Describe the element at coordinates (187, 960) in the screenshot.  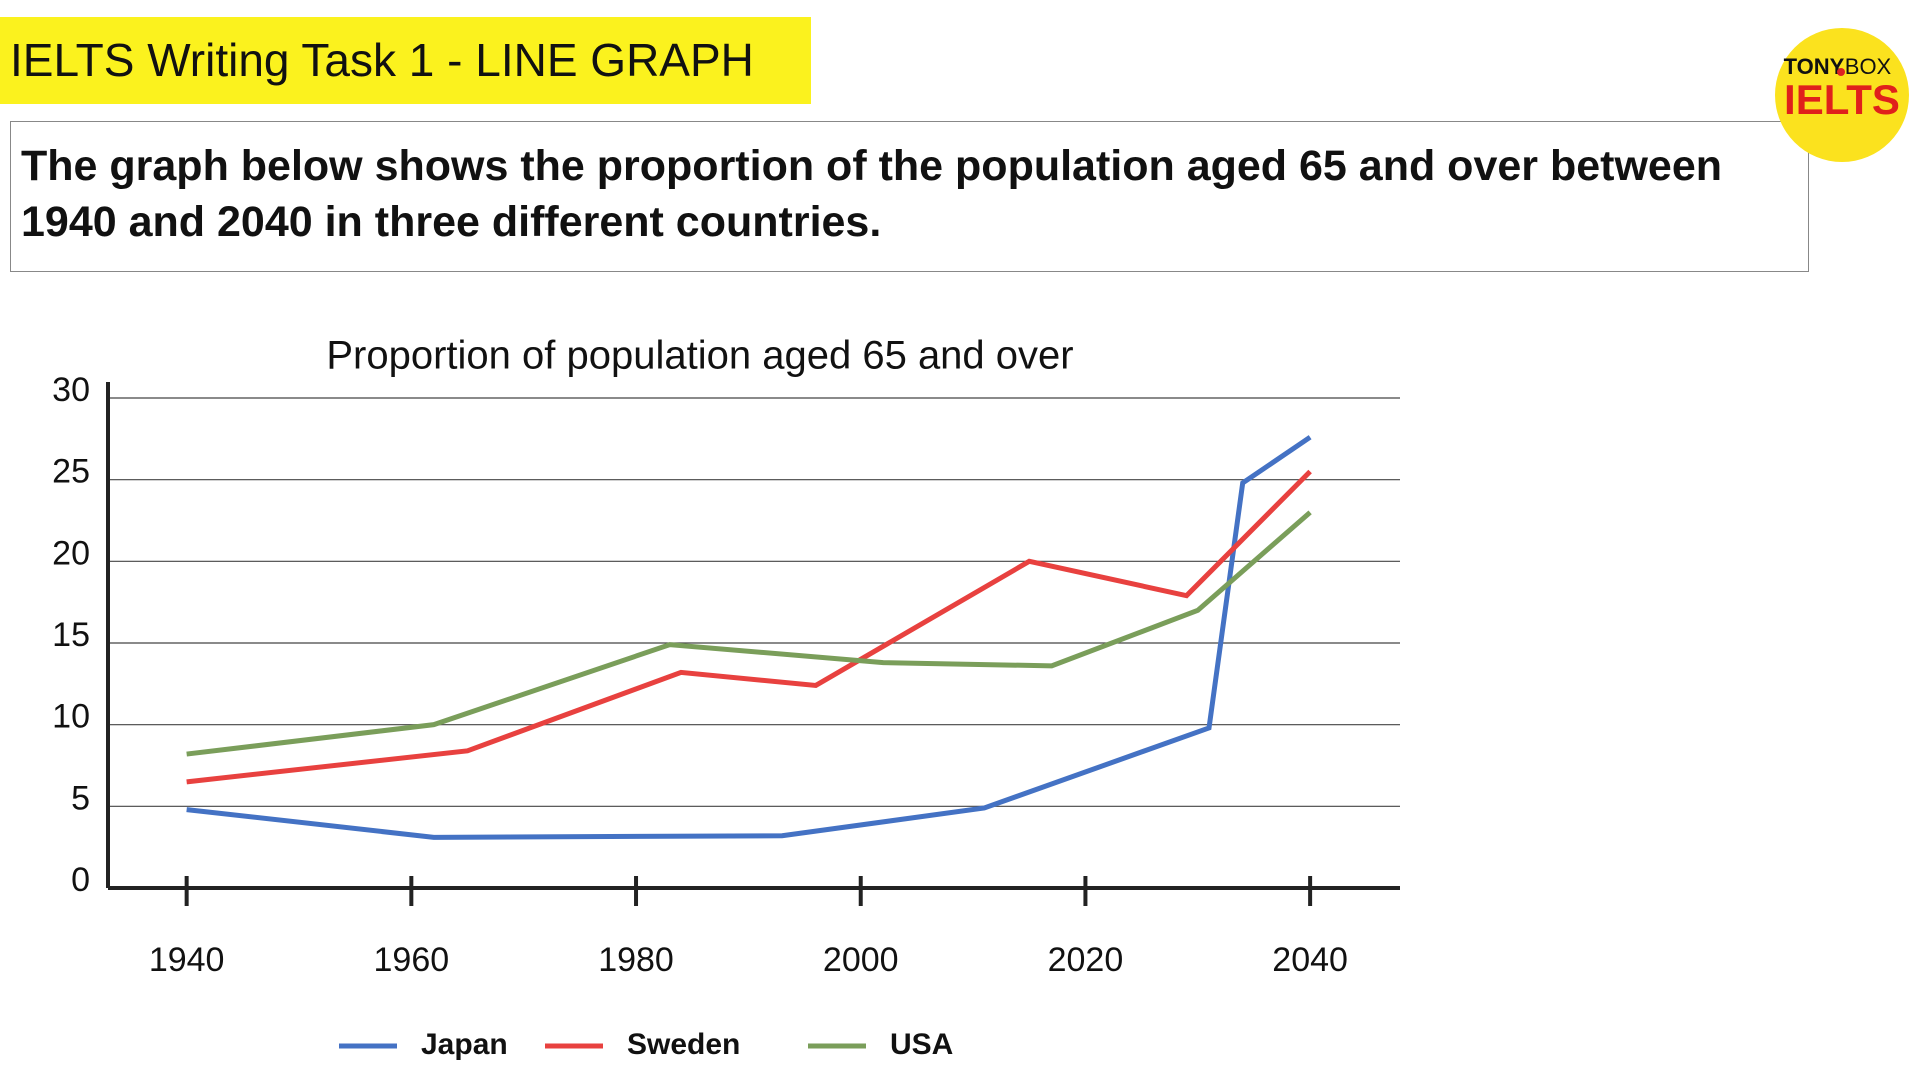
I see `x-tick-label: 1940` at that location.